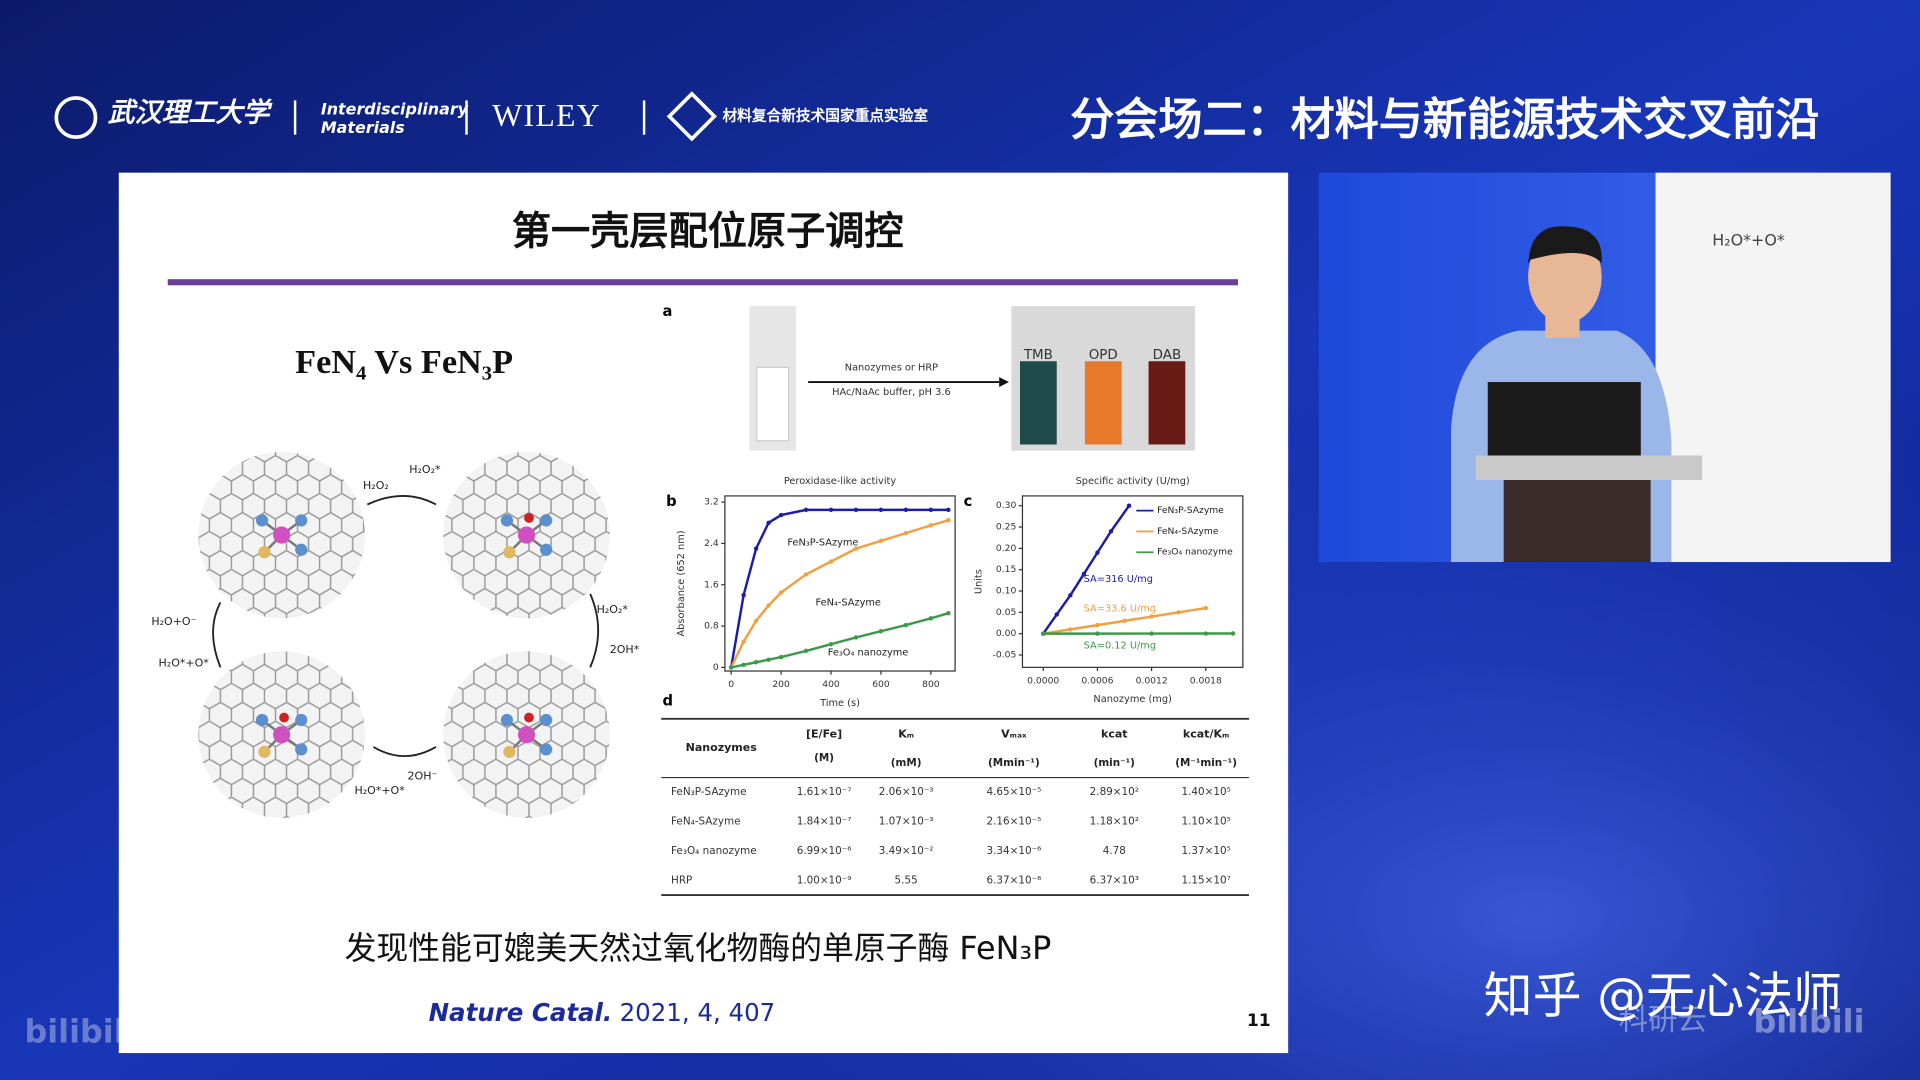 This screenshot has width=1920, height=1080. Describe the element at coordinates (1014, 734) in the screenshot. I see `table-header: Vₘₐₓ` at that location.